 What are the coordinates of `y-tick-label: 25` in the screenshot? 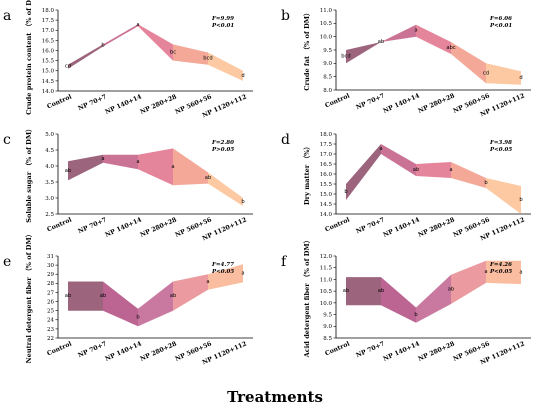 It's located at (50, 312).